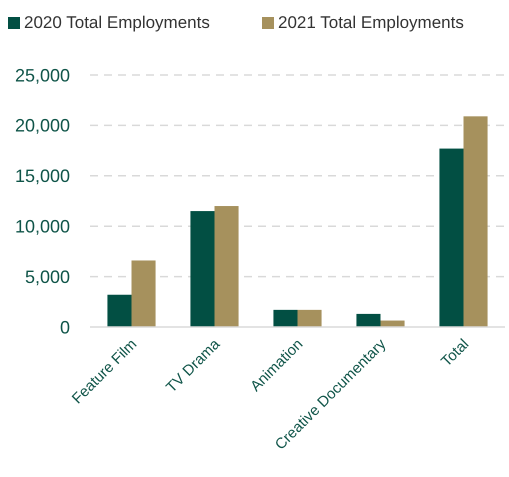  What do you see at coordinates (42, 126) in the screenshot?
I see `y-tick-label: 20,000` at bounding box center [42, 126].